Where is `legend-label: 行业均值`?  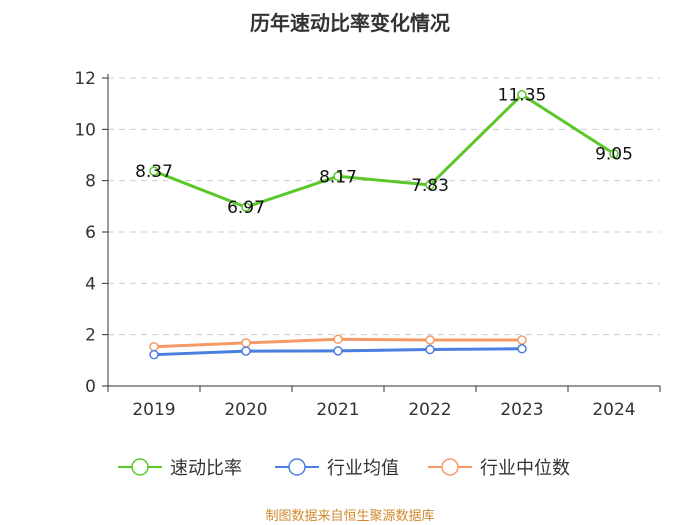 legend-label: 行业均值 is located at coordinates (363, 468).